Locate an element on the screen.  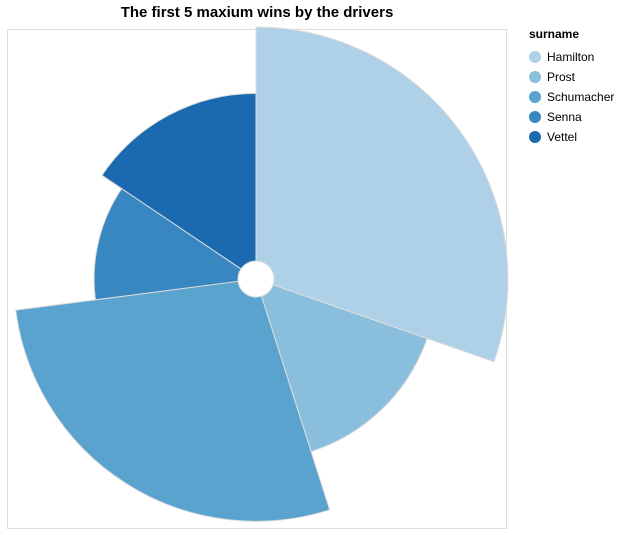
legend-item-prost: Prost is located at coordinates (571, 77).